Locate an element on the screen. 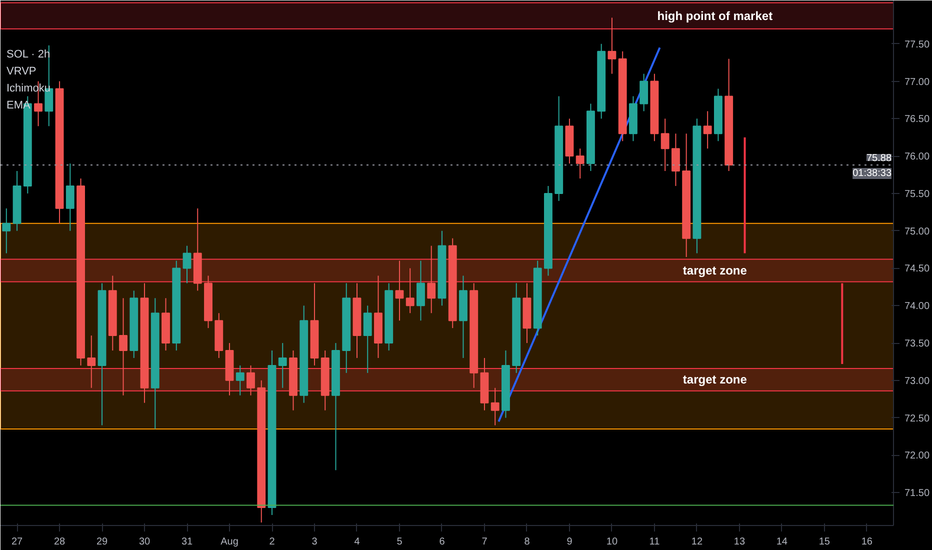  x-tick-label: 14 is located at coordinates (782, 542).